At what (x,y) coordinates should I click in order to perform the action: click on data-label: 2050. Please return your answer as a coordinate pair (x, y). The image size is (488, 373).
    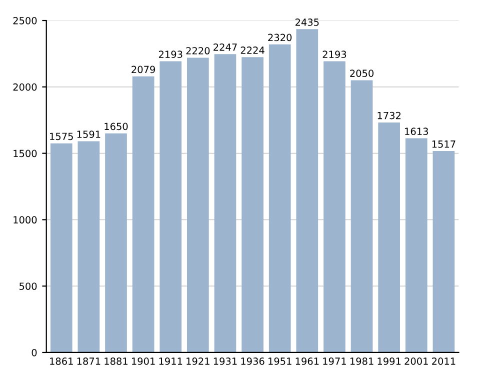
    Looking at the image, I should click on (362, 73).